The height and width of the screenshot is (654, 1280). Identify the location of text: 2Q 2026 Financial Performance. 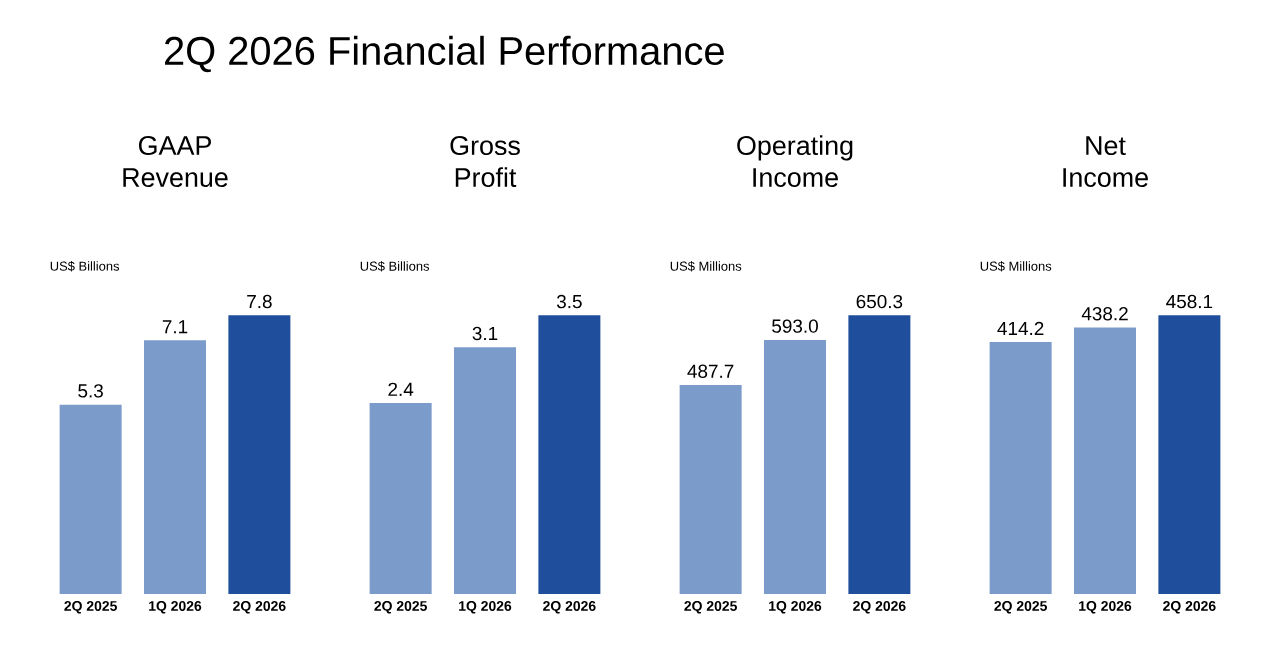
(444, 54).